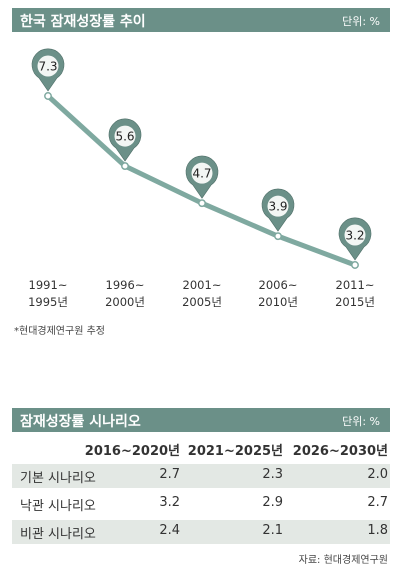  Describe the element at coordinates (125, 302) in the screenshot. I see `x-tick-label: 2000년` at that location.